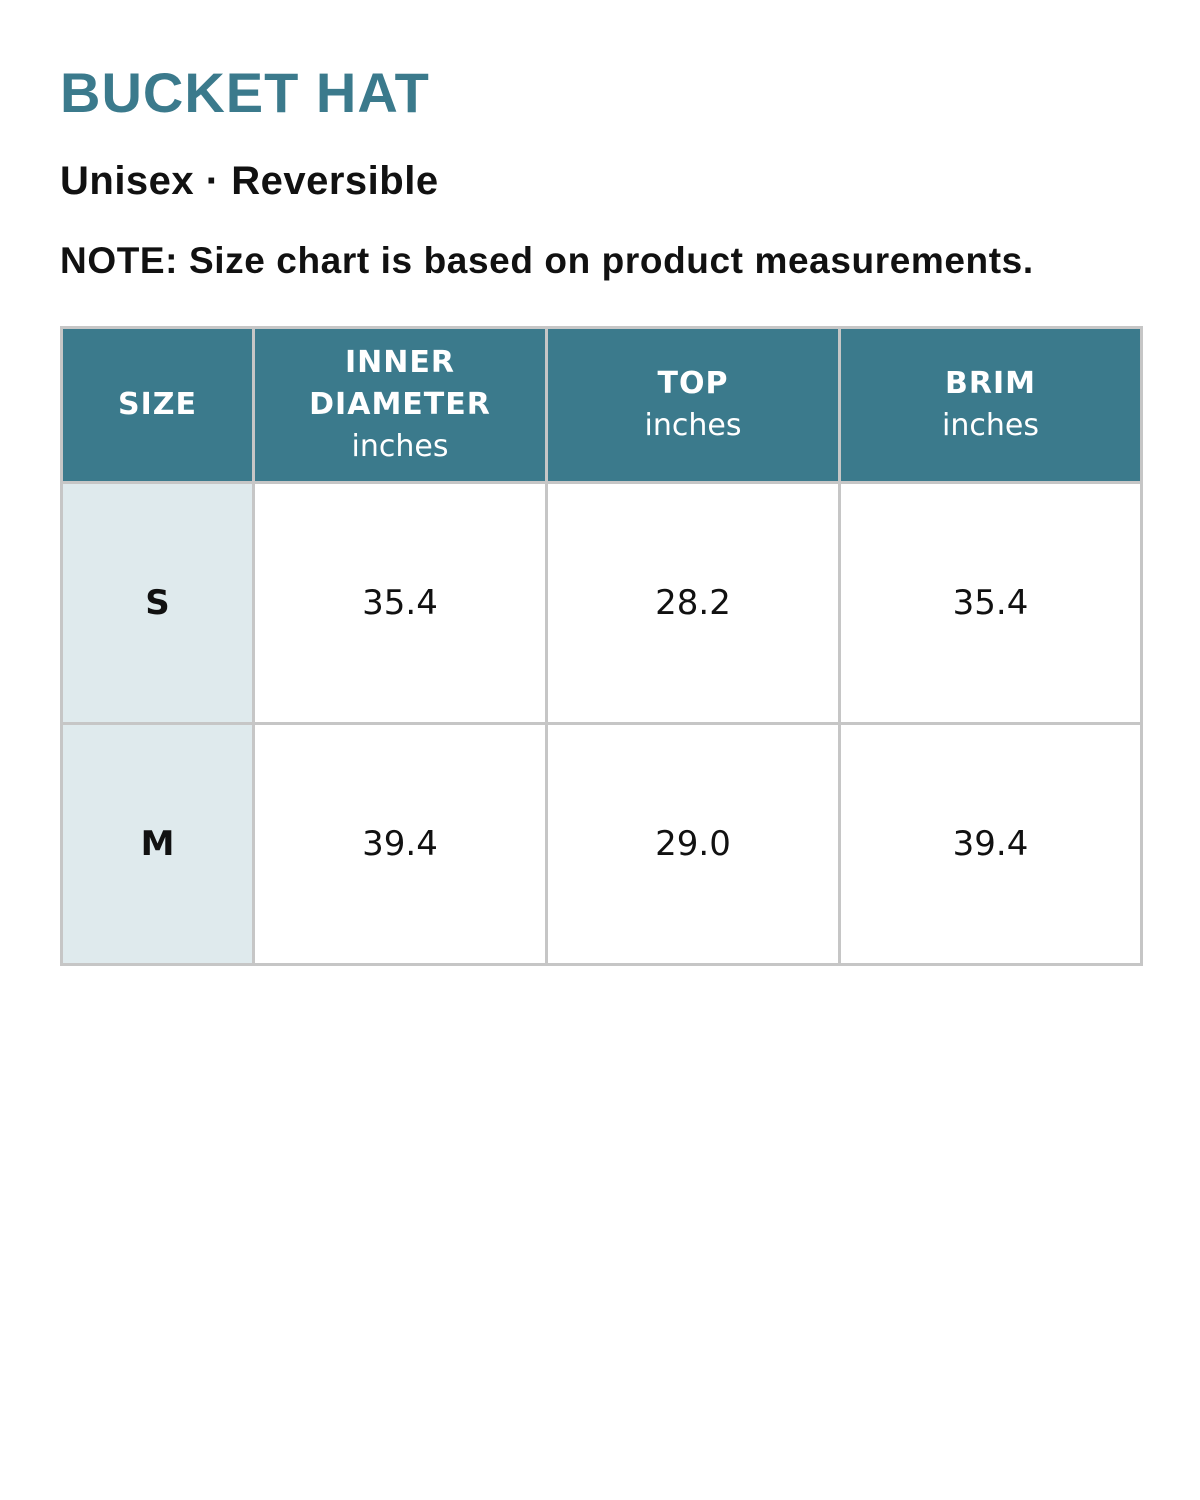 Image resolution: width=1200 pixels, height=1500 pixels. I want to click on header-top-label: TOP, so click(693, 383).